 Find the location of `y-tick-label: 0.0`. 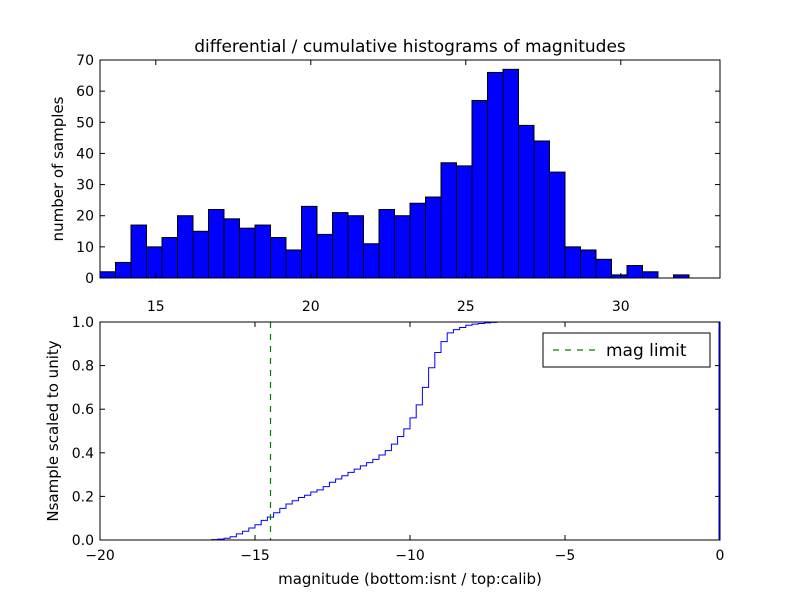

y-tick-label: 0.0 is located at coordinates (83, 541).